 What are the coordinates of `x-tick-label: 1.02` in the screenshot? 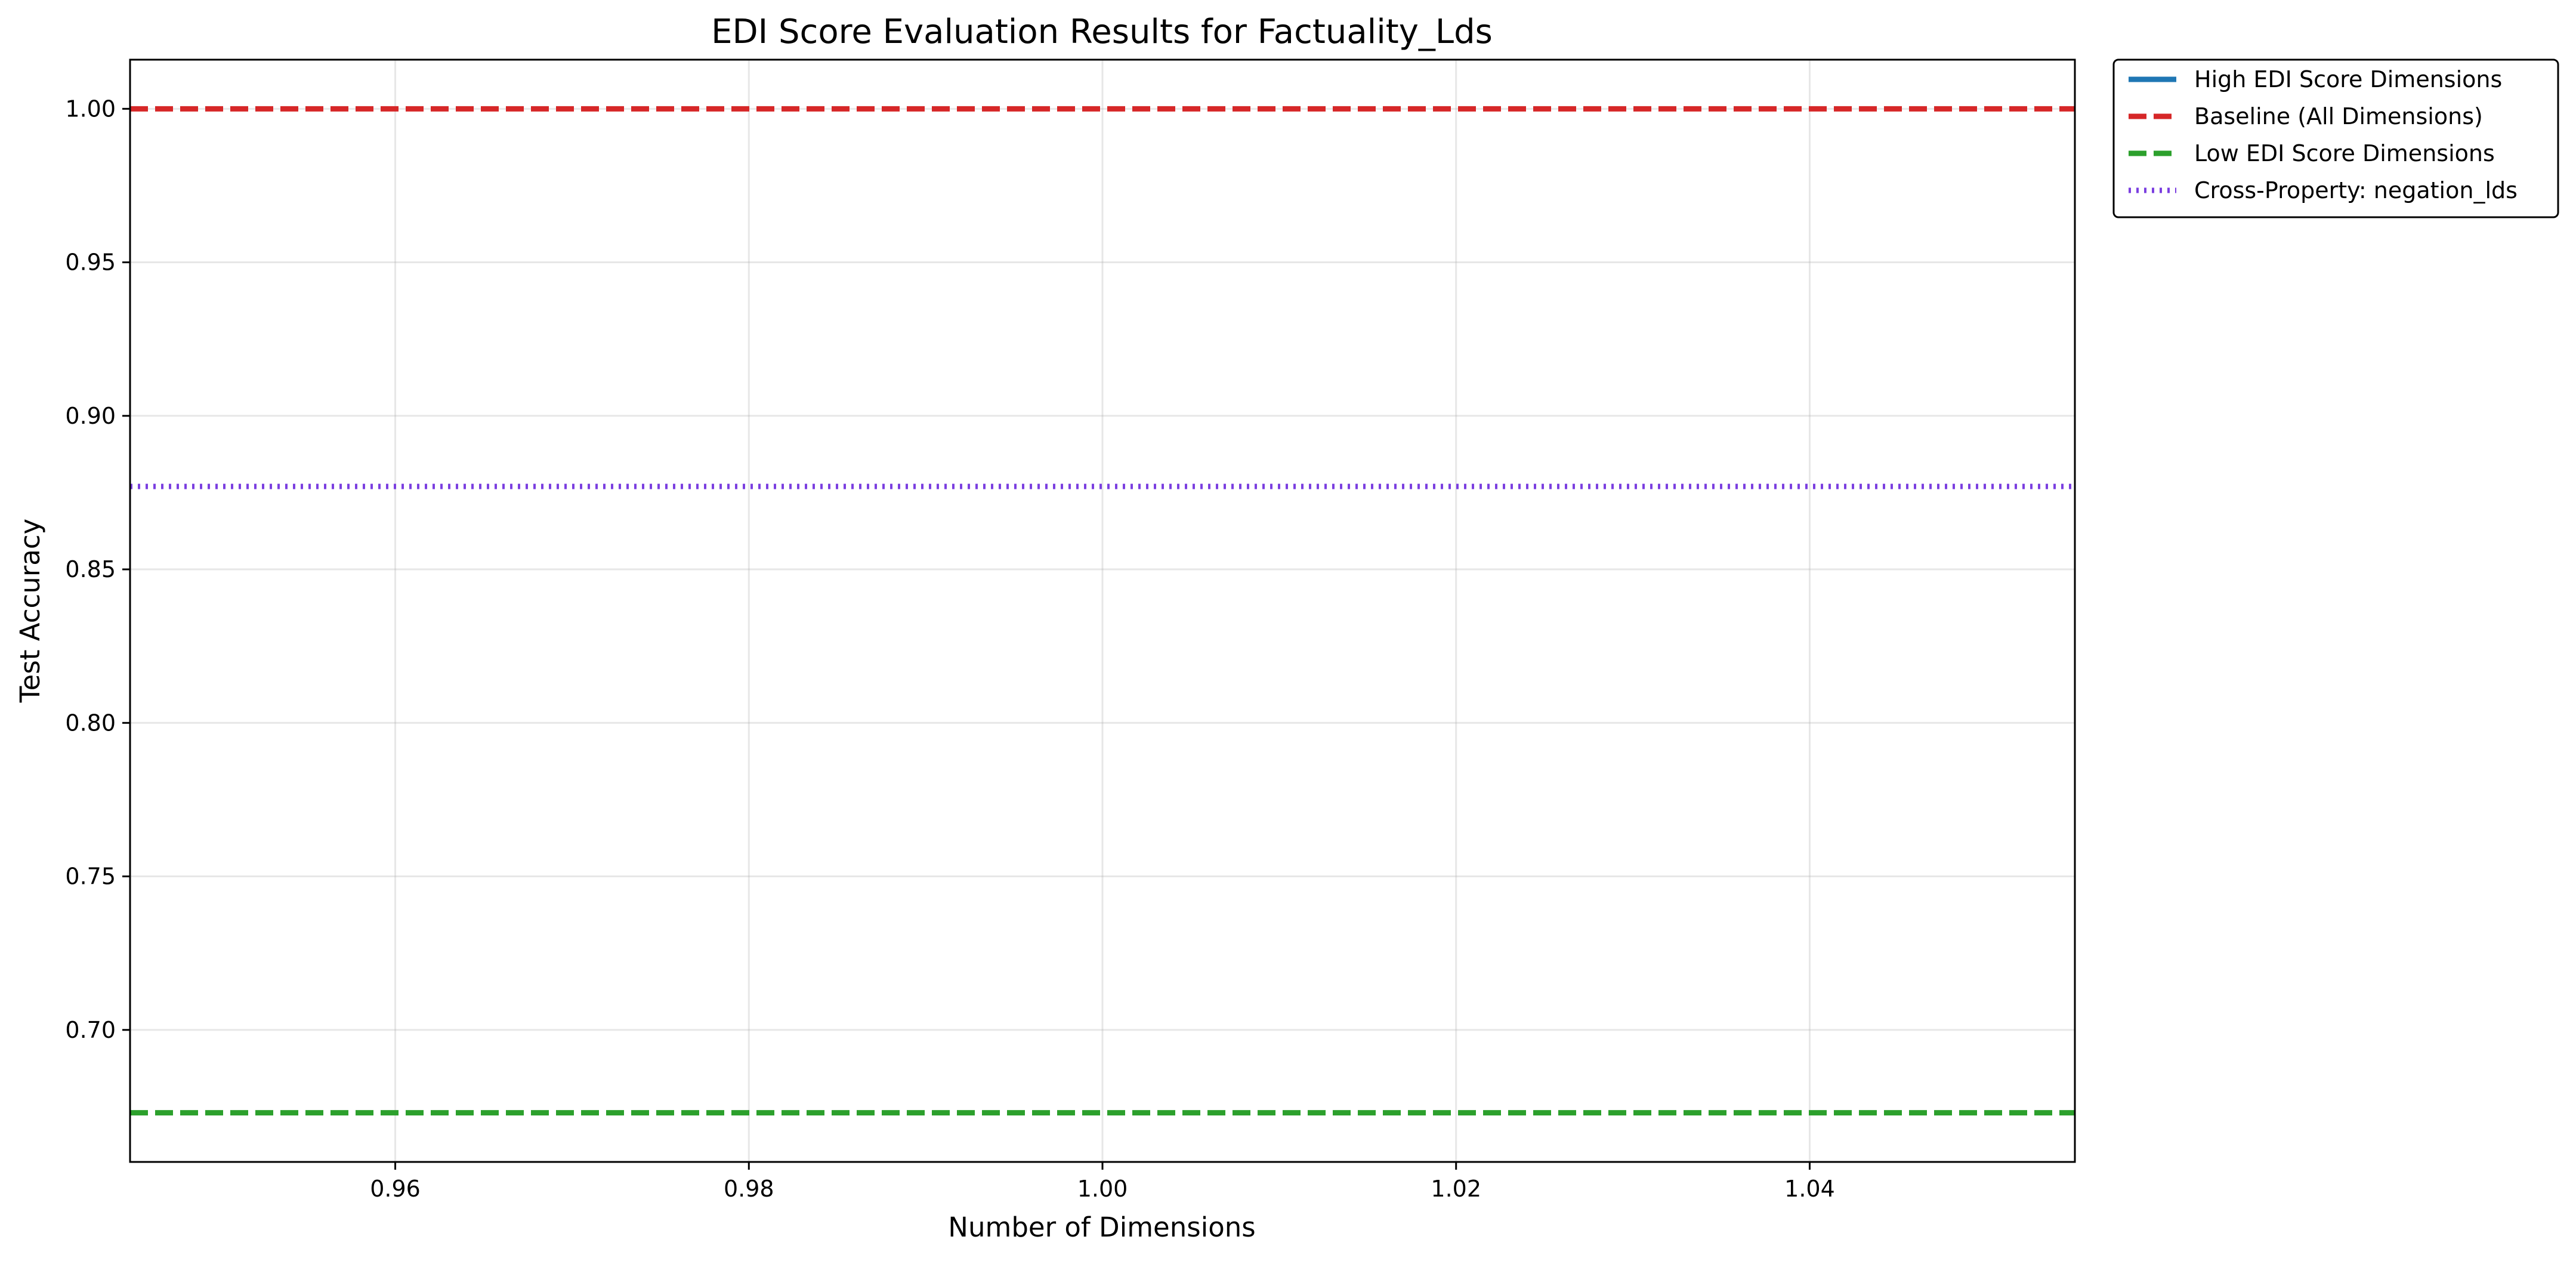 It's located at (1456, 1189).